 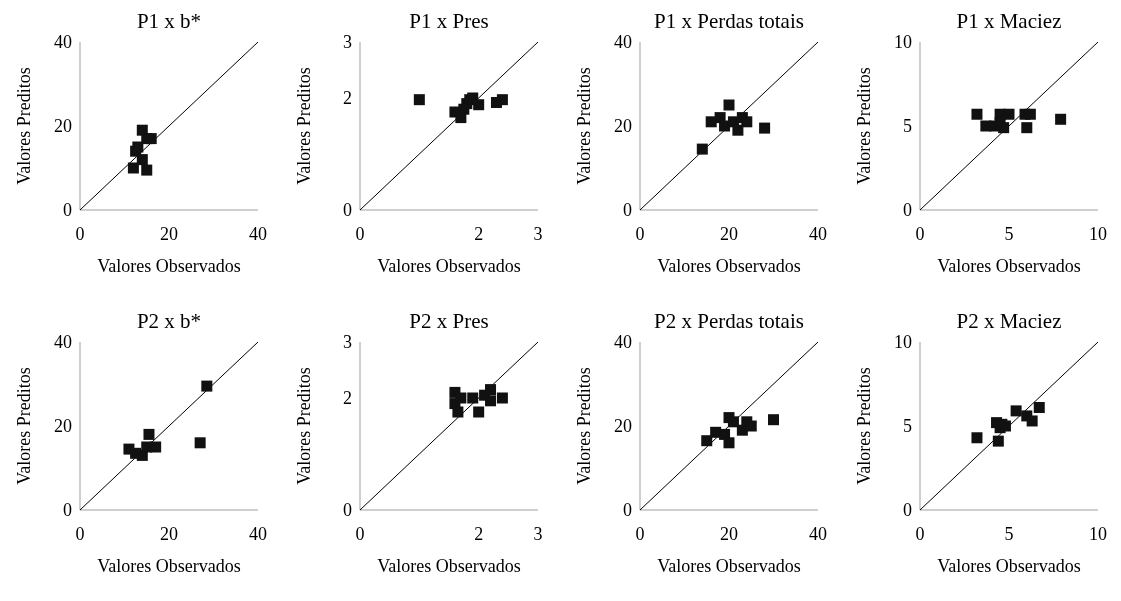 I want to click on chart-title: P1 x Pres, so click(x=449, y=21).